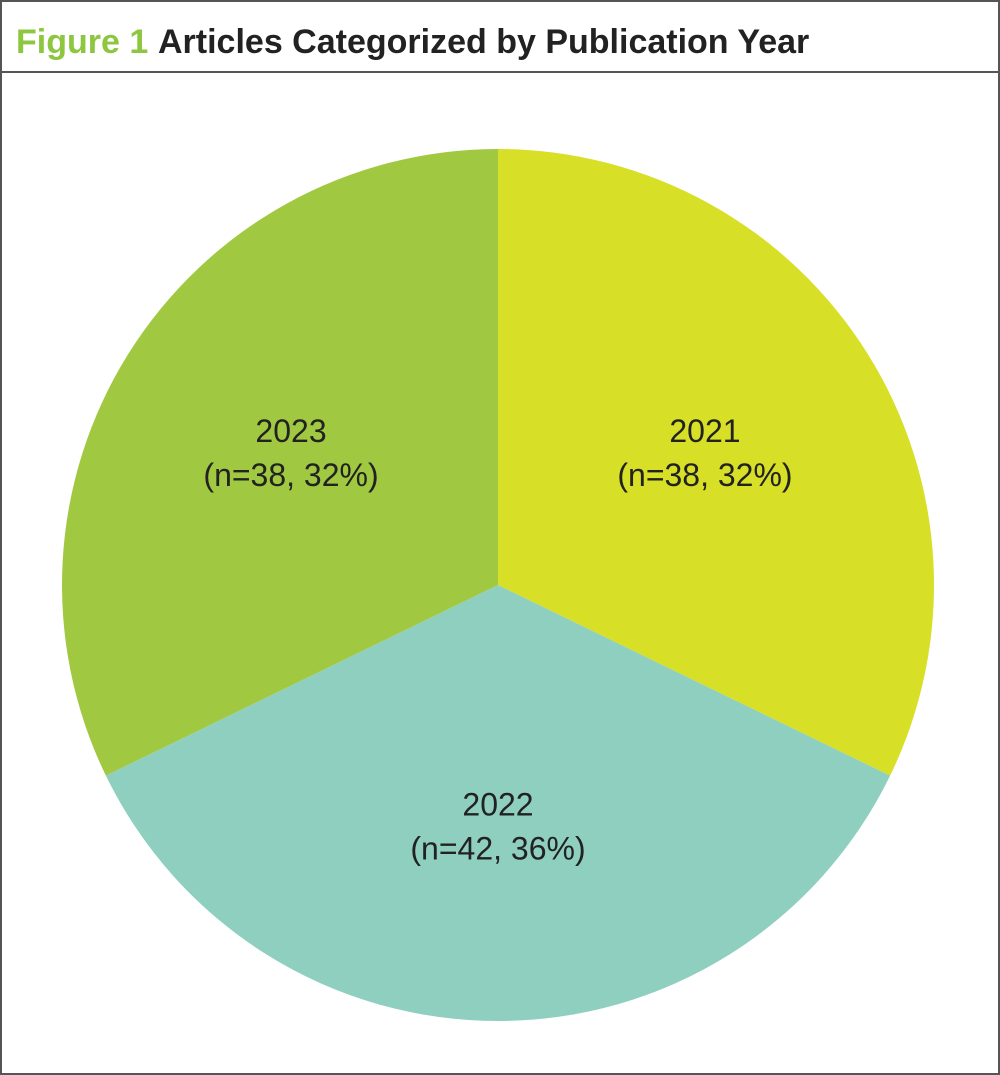  What do you see at coordinates (82, 42) in the screenshot?
I see `figure-label: Figure 1` at bounding box center [82, 42].